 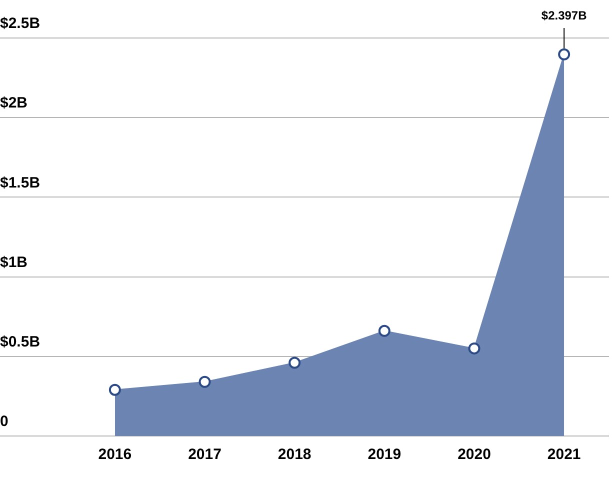 I want to click on y-tick-label: $2B, so click(x=14, y=103).